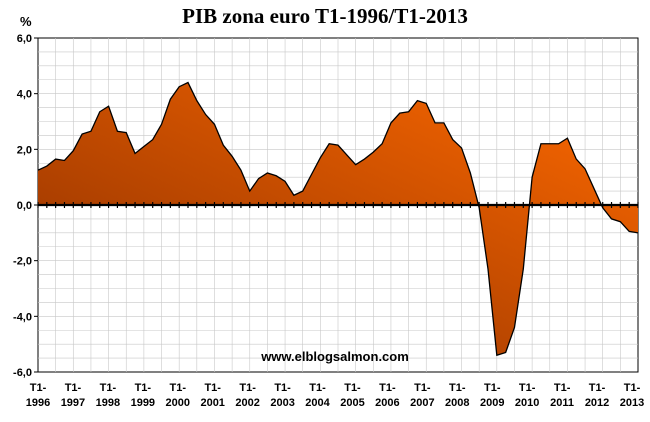 The width and height of the screenshot is (650, 422). I want to click on y-tick-label: 4,0, so click(24, 95).